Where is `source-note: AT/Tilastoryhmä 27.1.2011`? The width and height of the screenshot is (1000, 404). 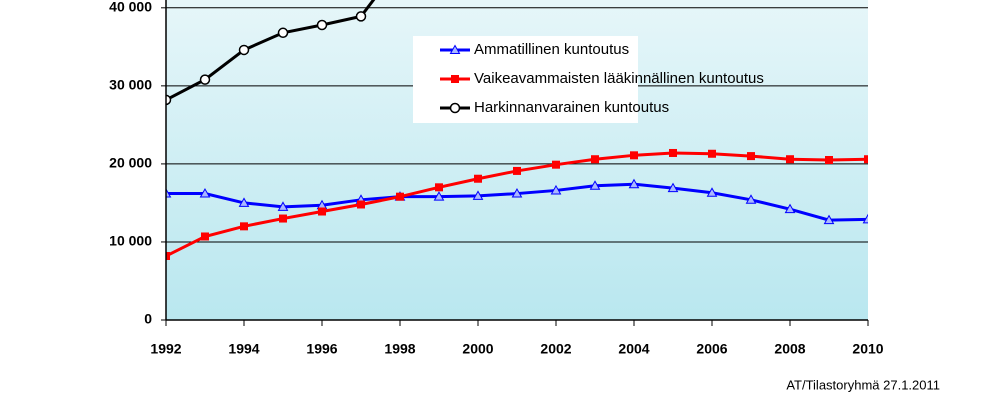
source-note: AT/Tilastoryhmä 27.1.2011 is located at coordinates (863, 384).